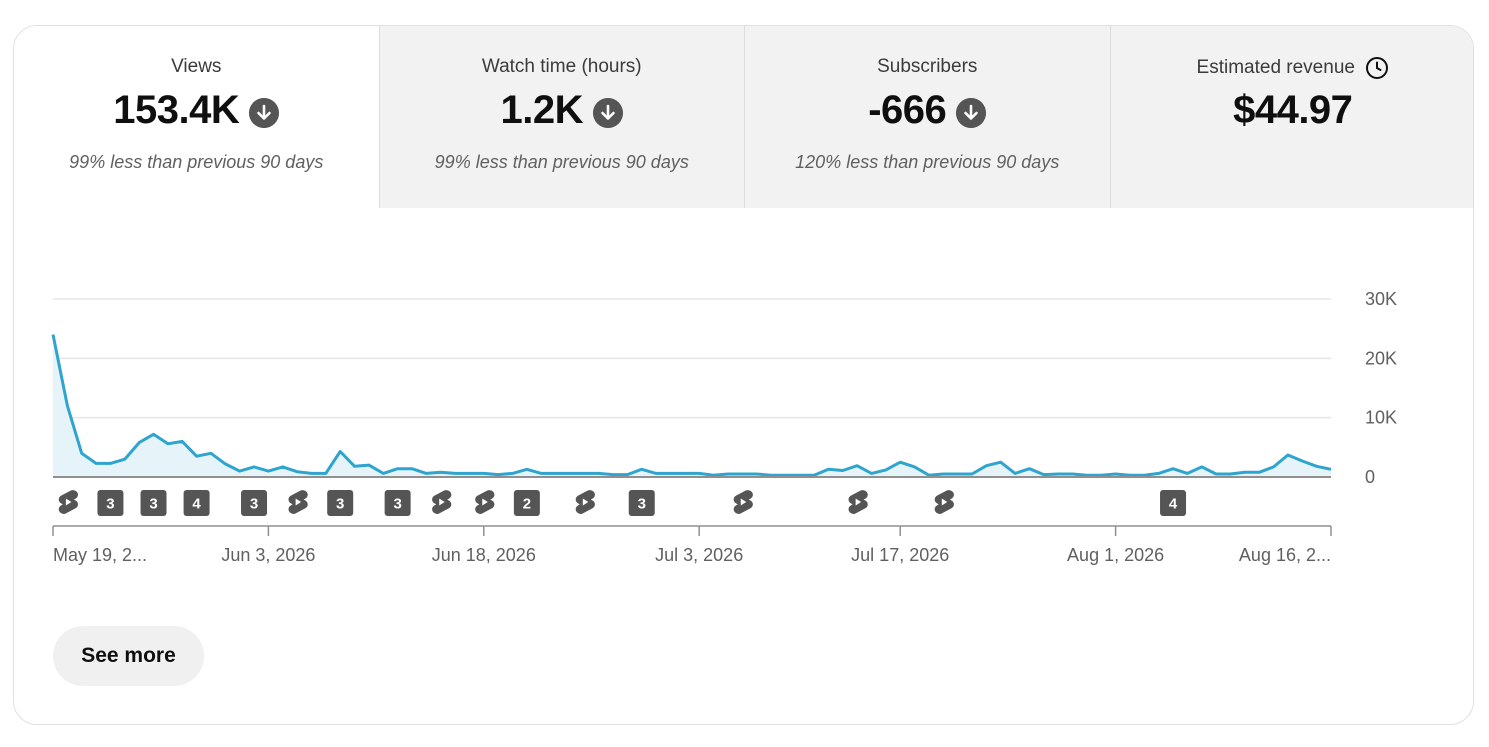 Image resolution: width=1489 pixels, height=747 pixels. Describe the element at coordinates (268, 555) in the screenshot. I see `x-tick-label: Jun 3, 2026` at that location.